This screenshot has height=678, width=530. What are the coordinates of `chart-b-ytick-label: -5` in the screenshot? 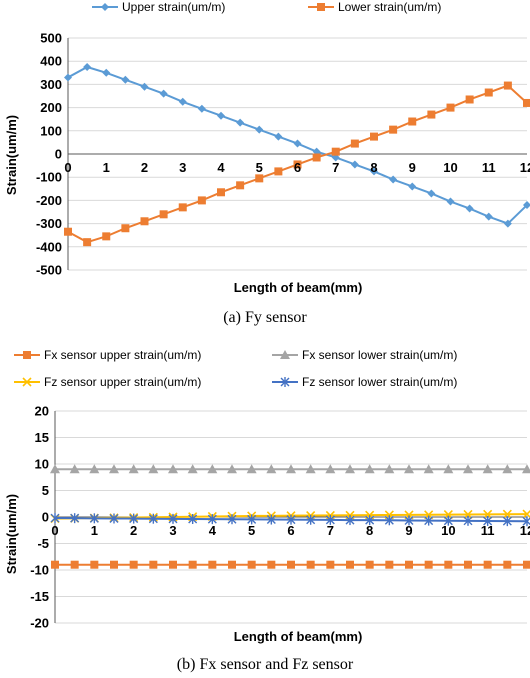 It's located at (43, 543).